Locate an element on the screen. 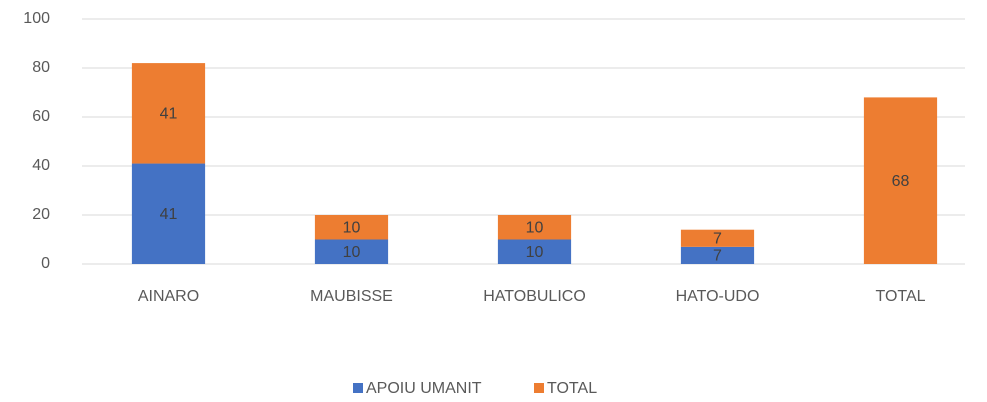 Image resolution: width=987 pixels, height=402 pixels. y-tick-label: 80 is located at coordinates (41, 67).